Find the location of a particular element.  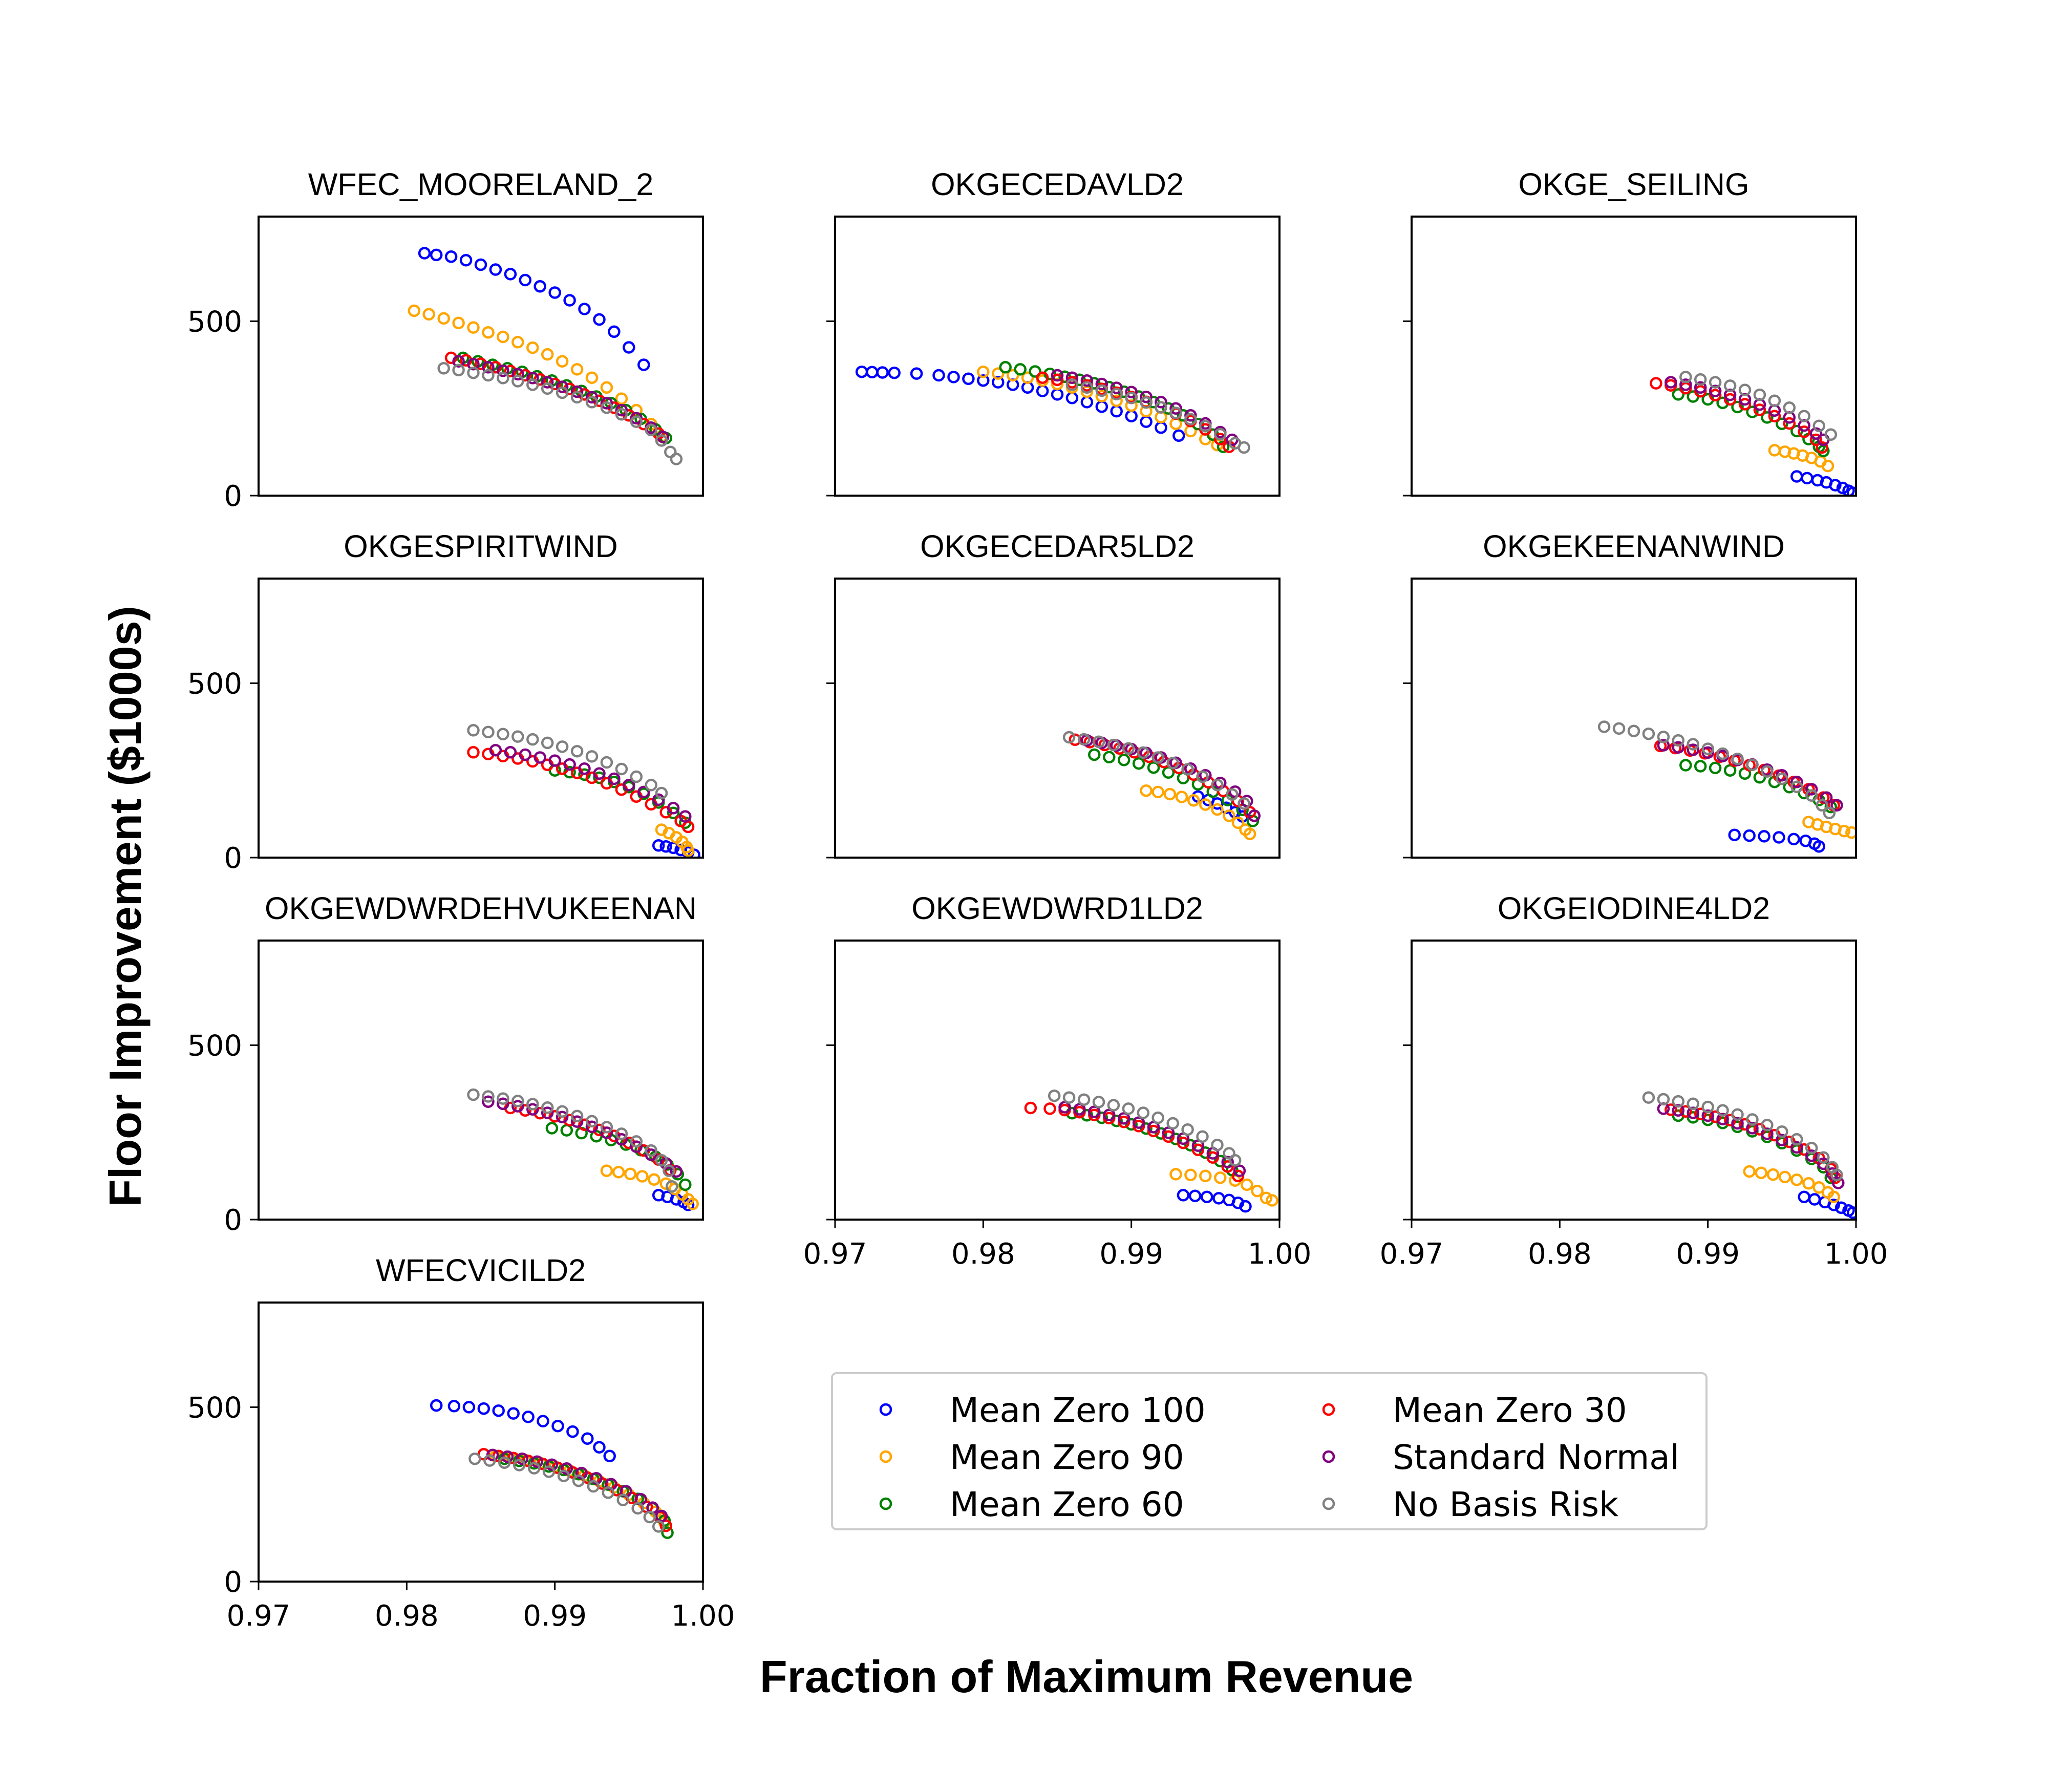

legend-marker-no-basis-risk is located at coordinates (1328, 1503).